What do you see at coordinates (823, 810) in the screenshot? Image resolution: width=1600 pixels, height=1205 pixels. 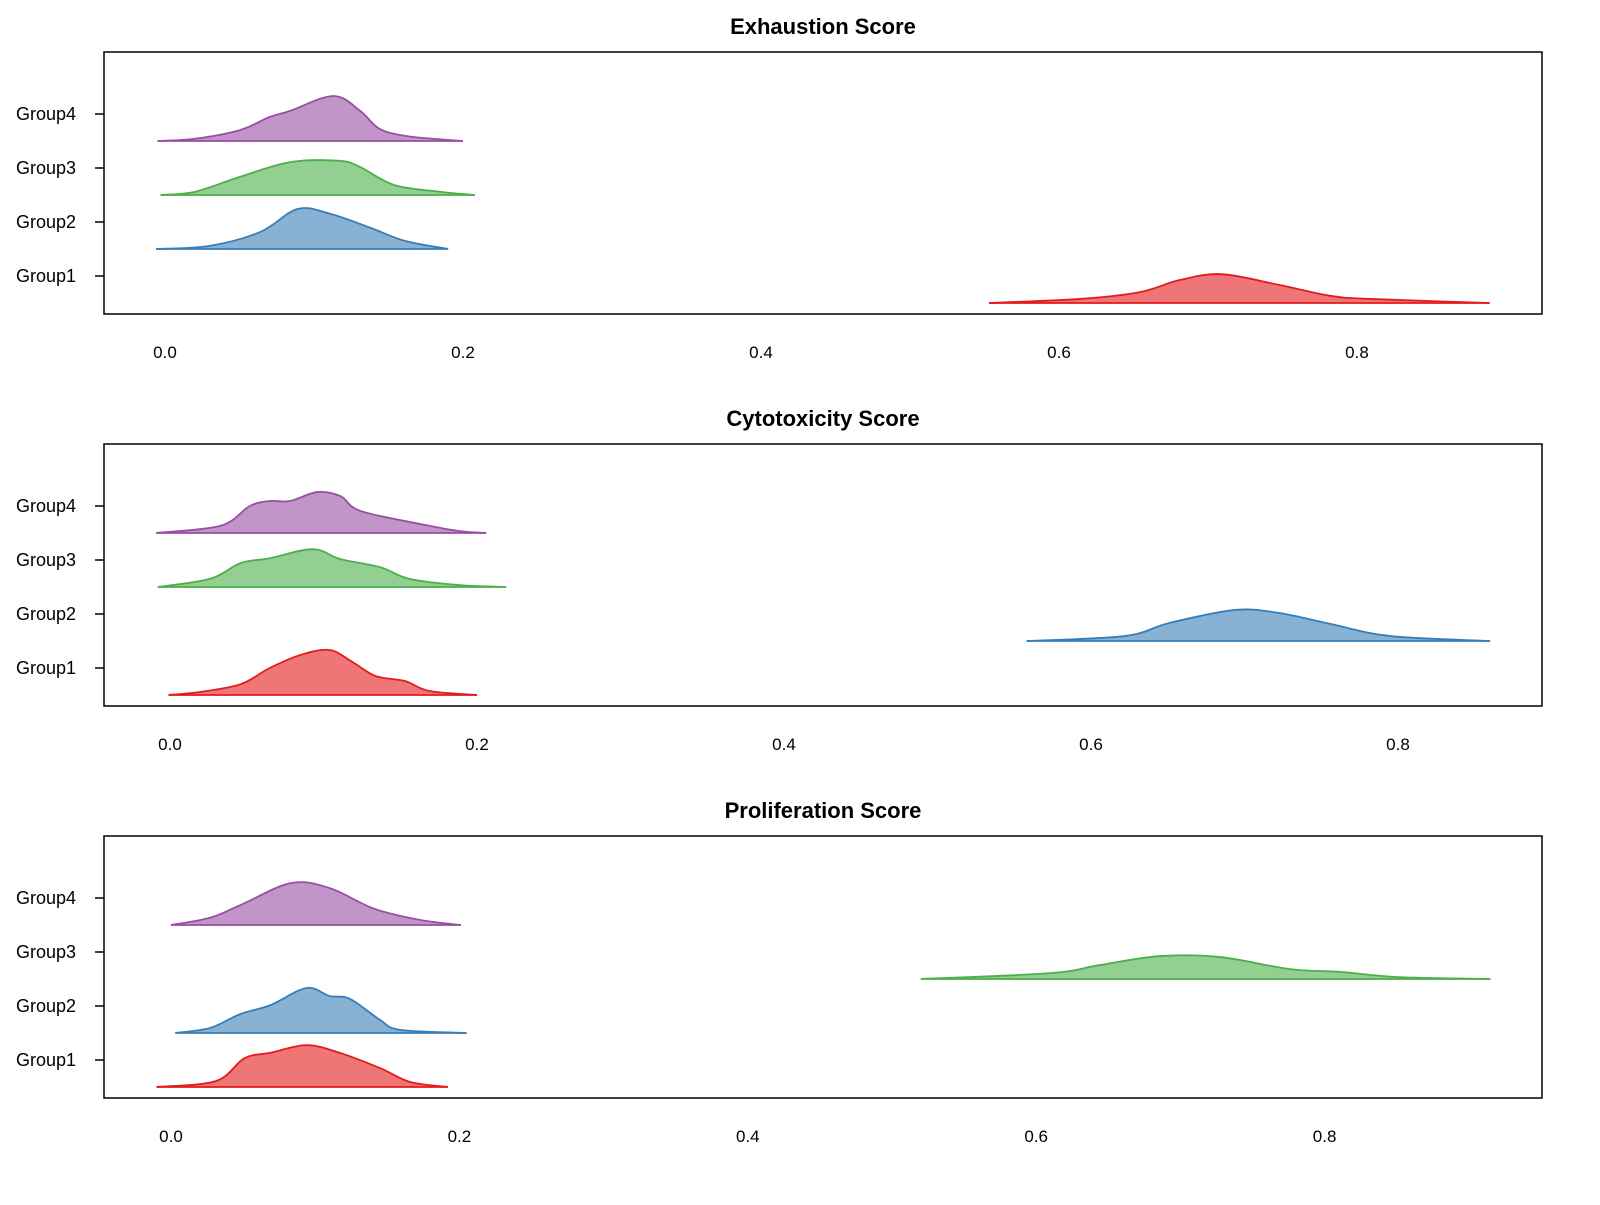 I see `panel-title: Proliferation Score` at bounding box center [823, 810].